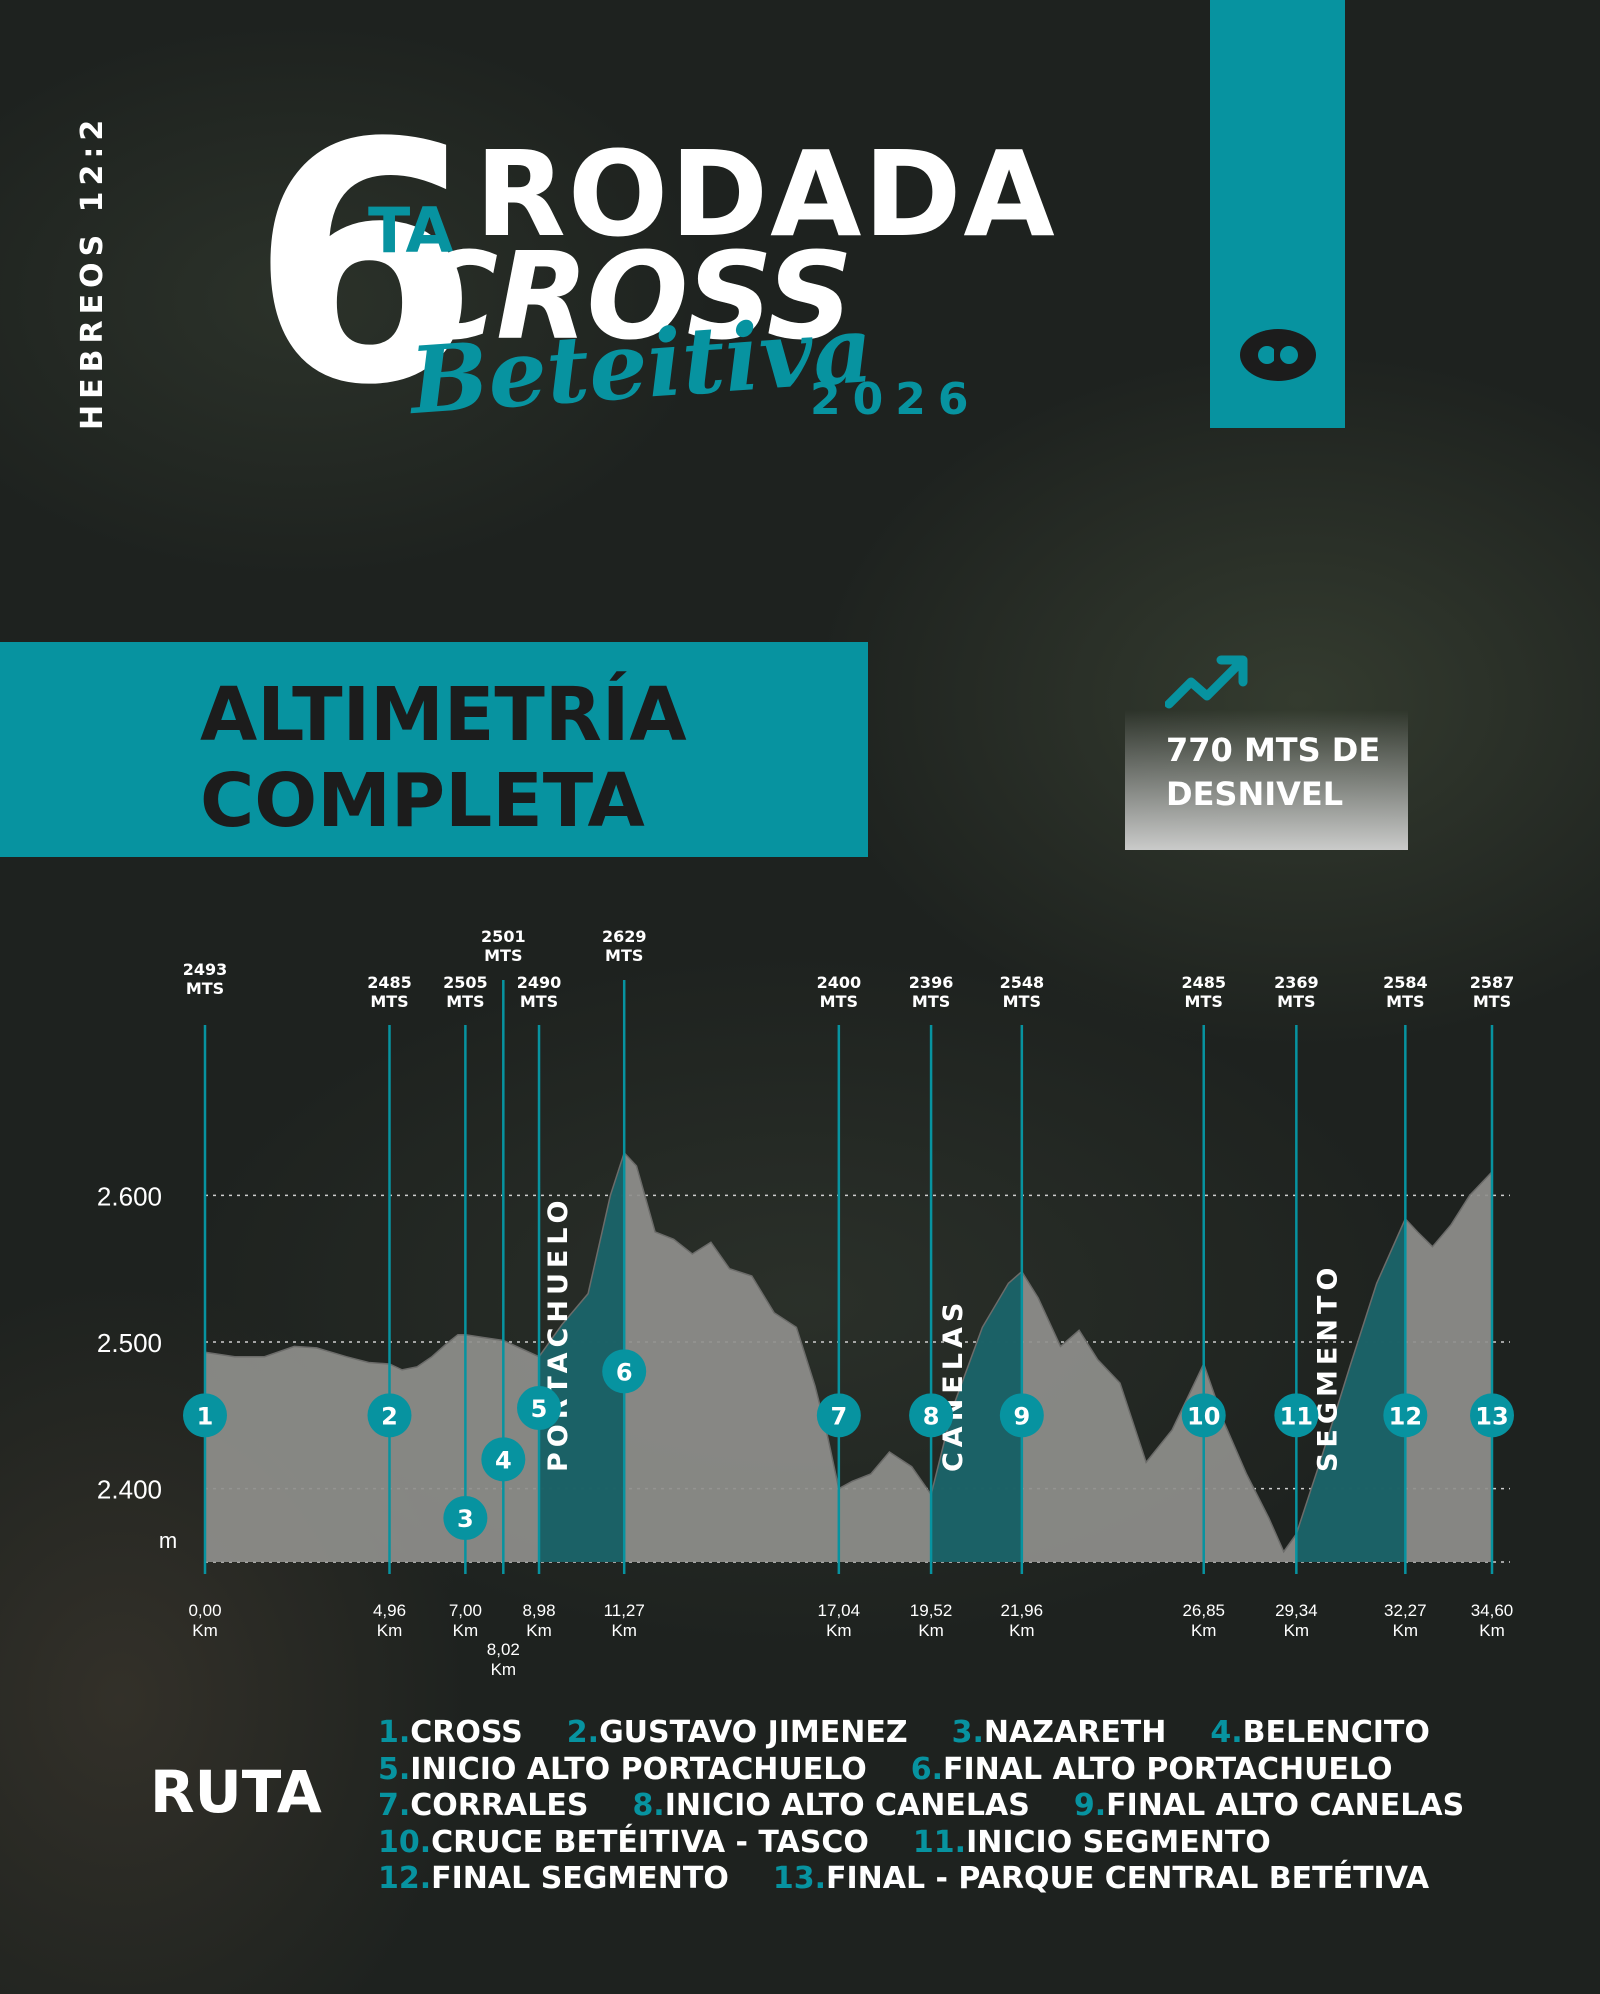 The height and width of the screenshot is (1994, 1600). I want to click on route-item-name: GUSTAVO JIMENEZ, so click(753, 1732).